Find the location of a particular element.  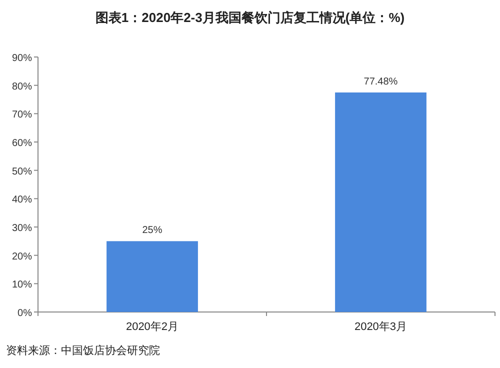

y-tick-label: 30% is located at coordinates (22, 228).